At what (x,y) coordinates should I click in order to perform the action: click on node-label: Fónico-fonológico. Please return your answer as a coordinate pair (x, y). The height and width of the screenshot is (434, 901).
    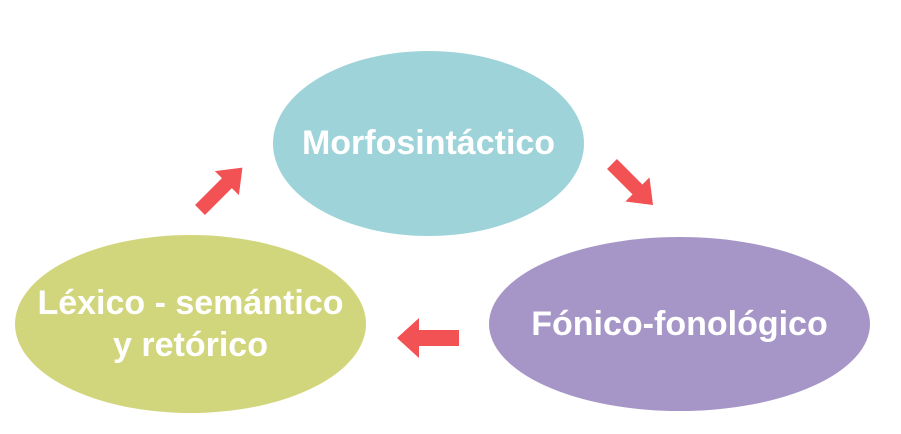
    Looking at the image, I should click on (679, 324).